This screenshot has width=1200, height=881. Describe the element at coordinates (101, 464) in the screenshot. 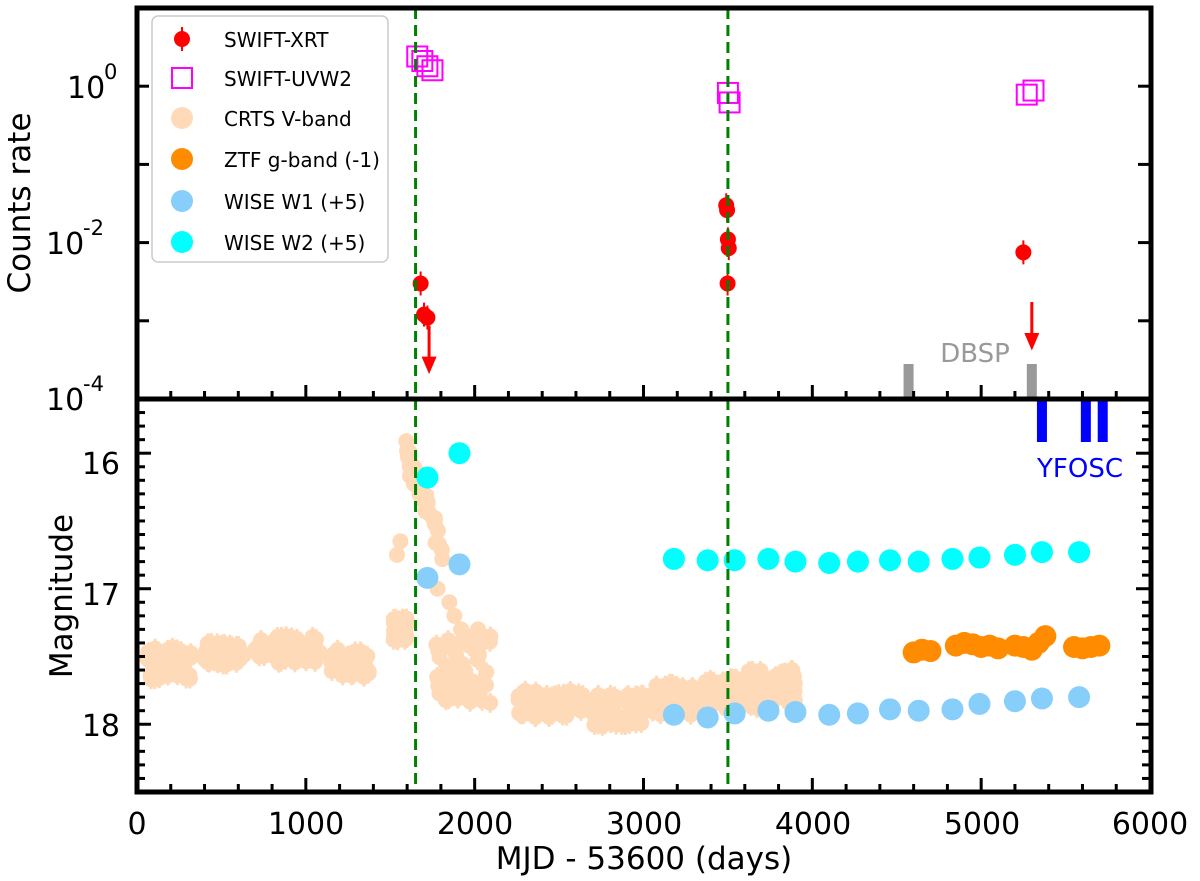

I see `ytick-label-16: 16` at that location.